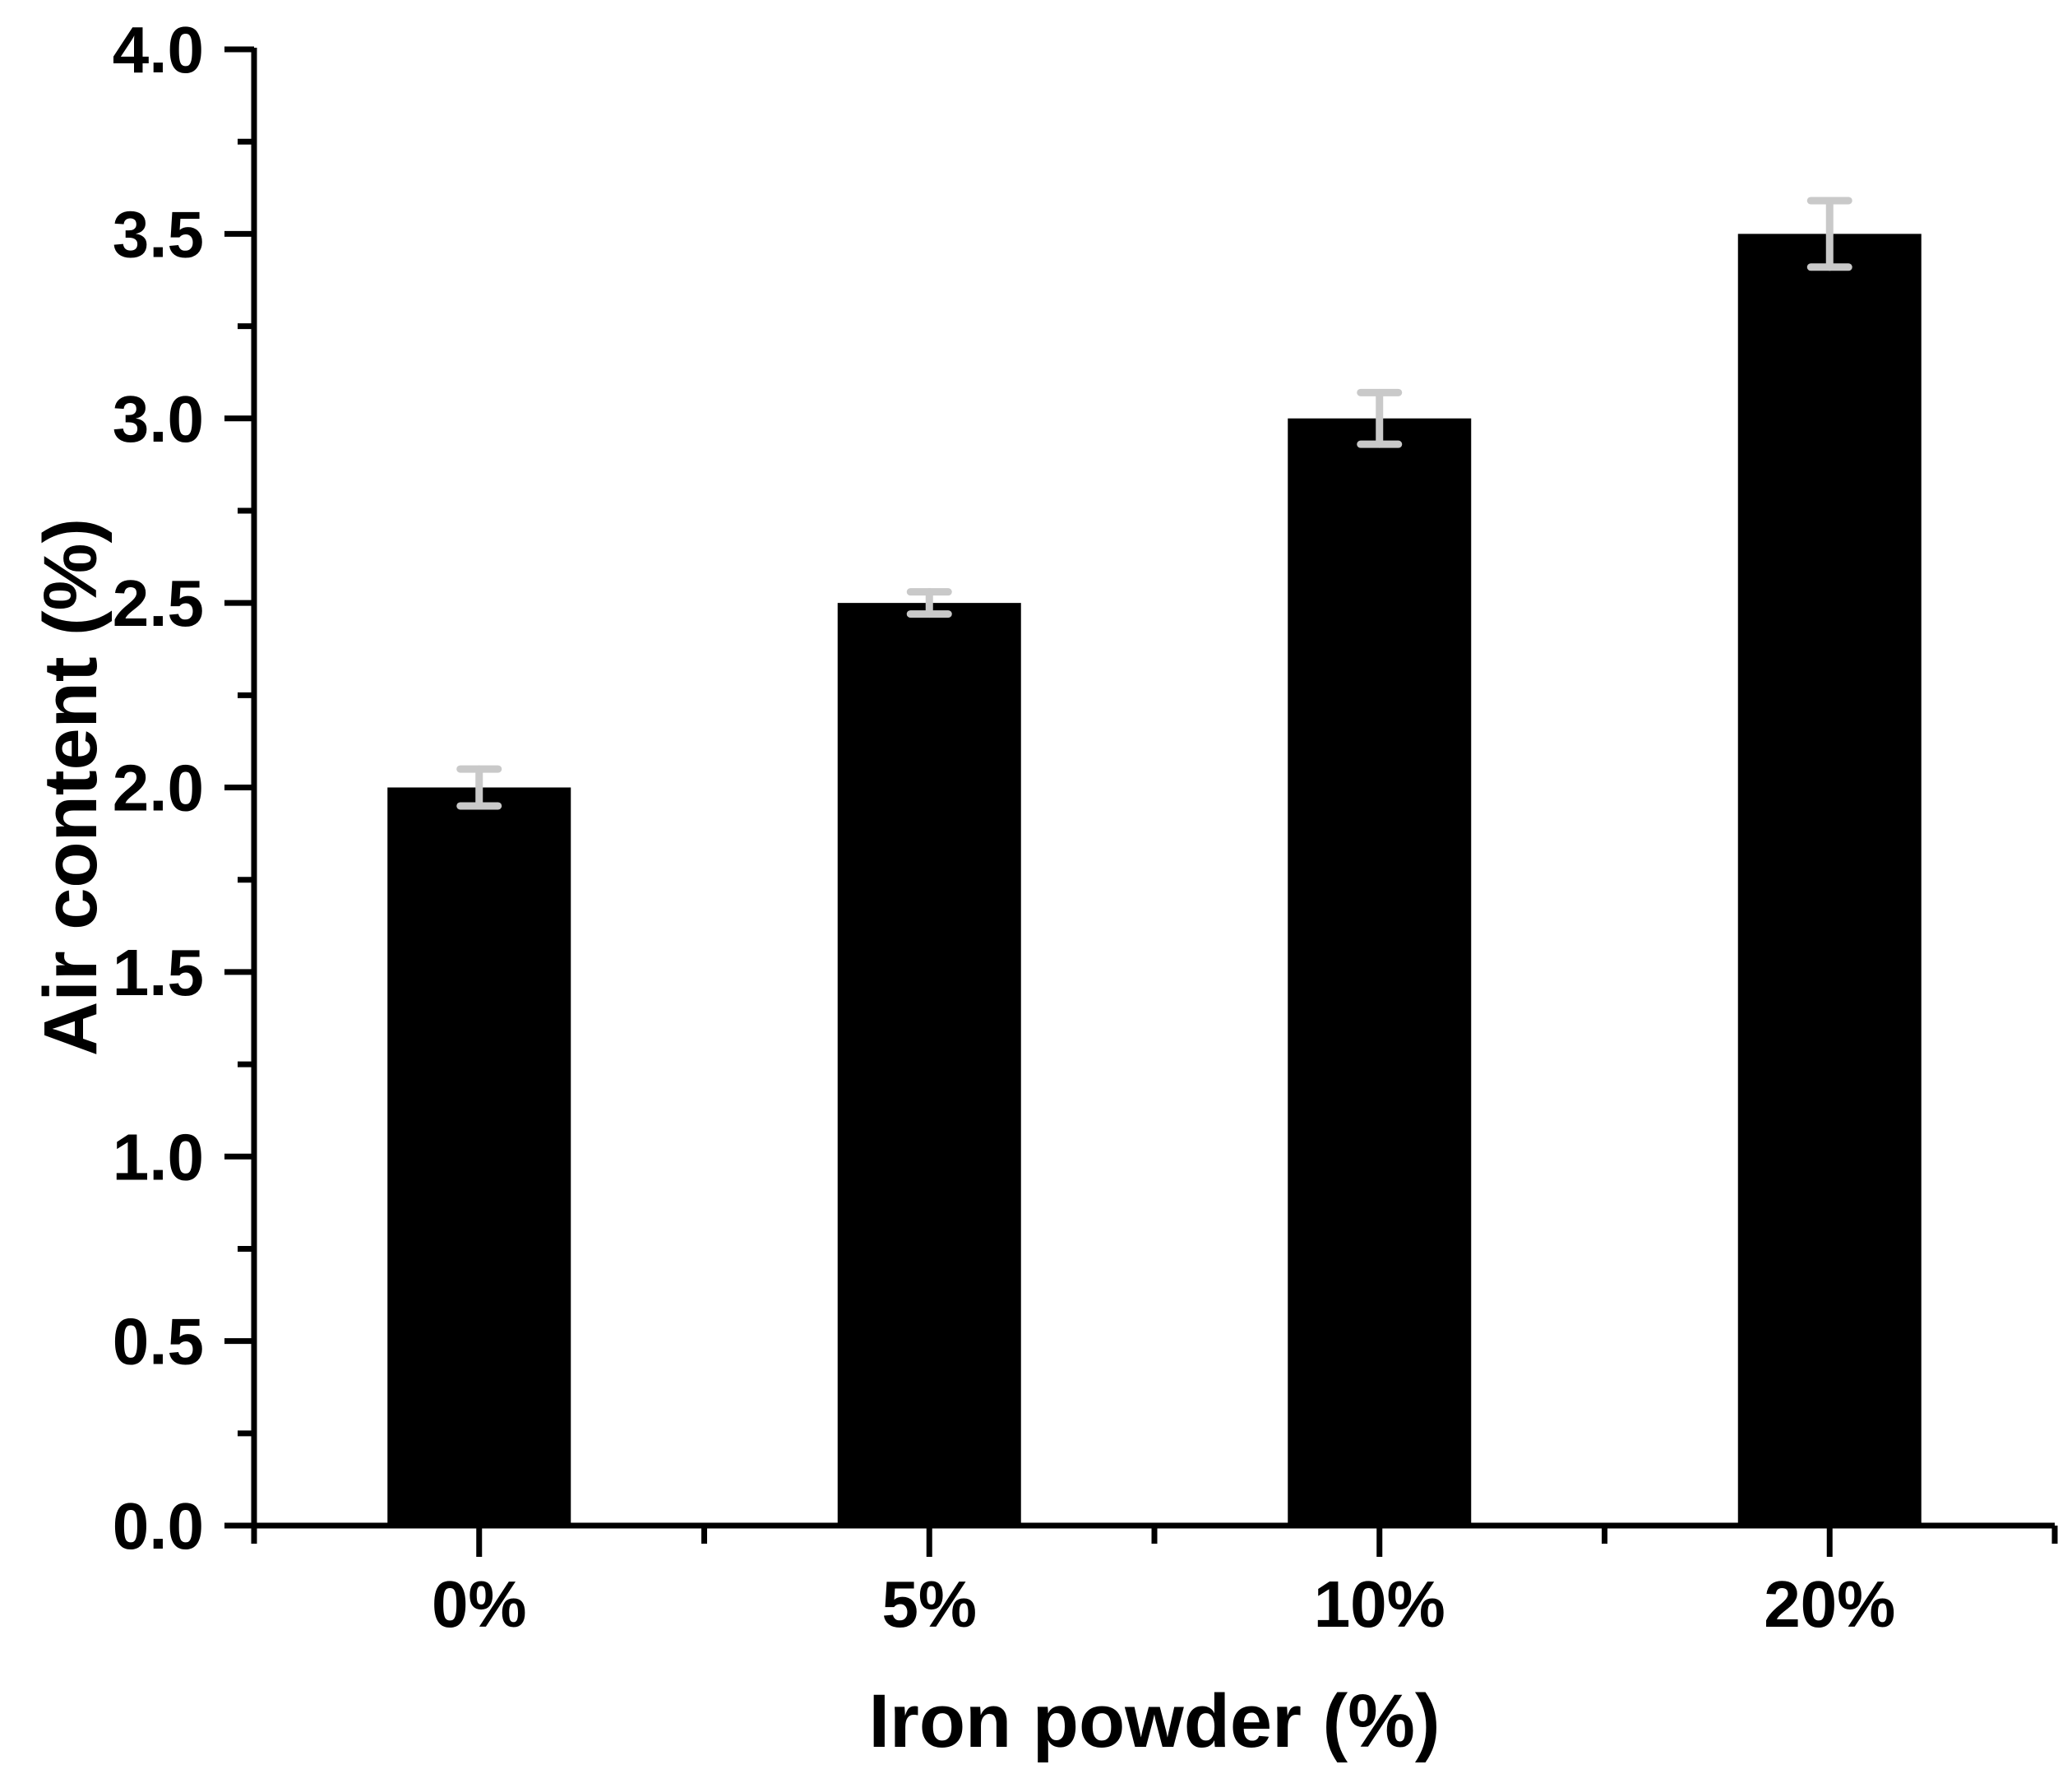 The height and width of the screenshot is (1783, 2072). Describe the element at coordinates (158, 973) in the screenshot. I see `y-tick-label: 1.5` at that location.